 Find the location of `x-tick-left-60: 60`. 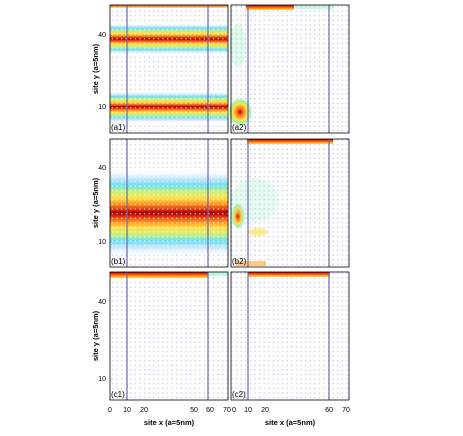

x-tick-left-60: 60 is located at coordinates (210, 410).